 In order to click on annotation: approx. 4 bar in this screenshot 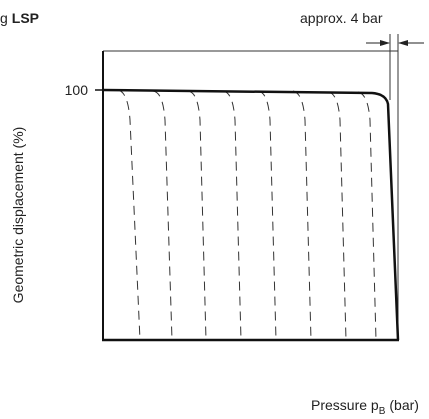, I will do `click(341, 18)`.